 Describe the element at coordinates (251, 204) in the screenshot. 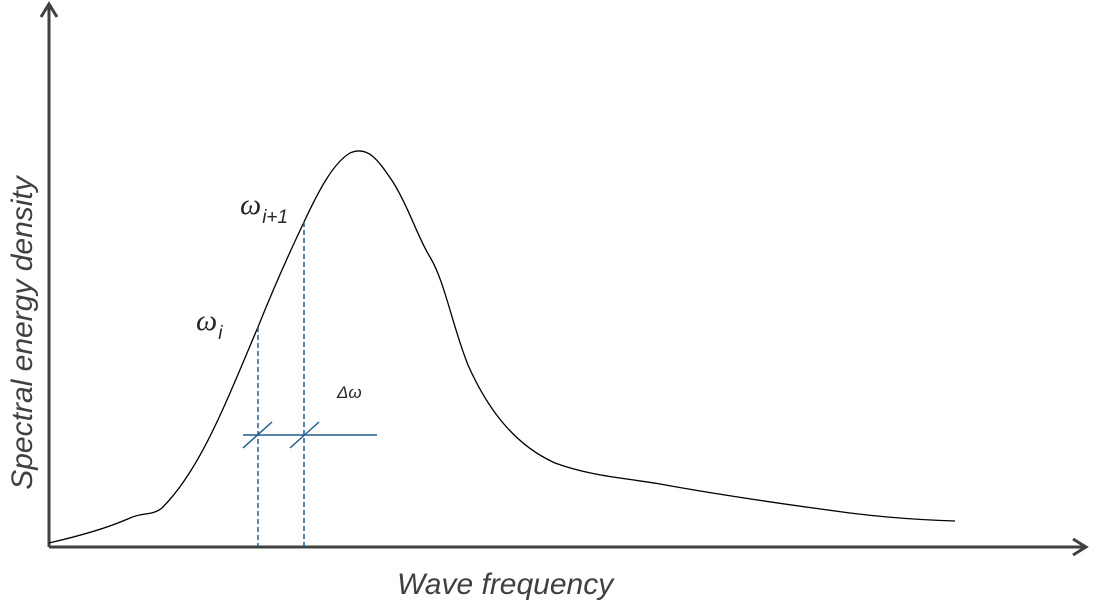

I see `omega-i1-symbol: ω` at that location.